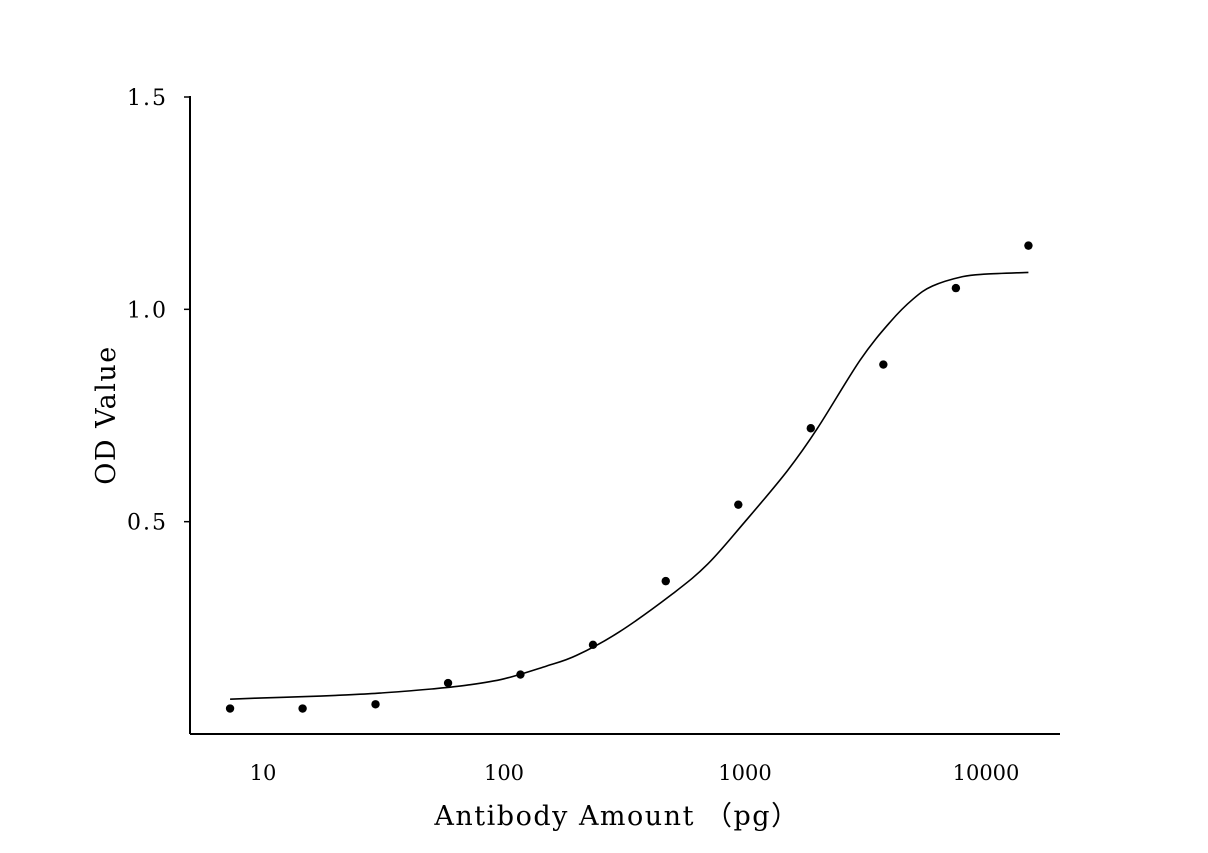 This screenshot has height=853, width=1208. What do you see at coordinates (106, 415) in the screenshot?
I see `y-axis-title: OD Value` at bounding box center [106, 415].